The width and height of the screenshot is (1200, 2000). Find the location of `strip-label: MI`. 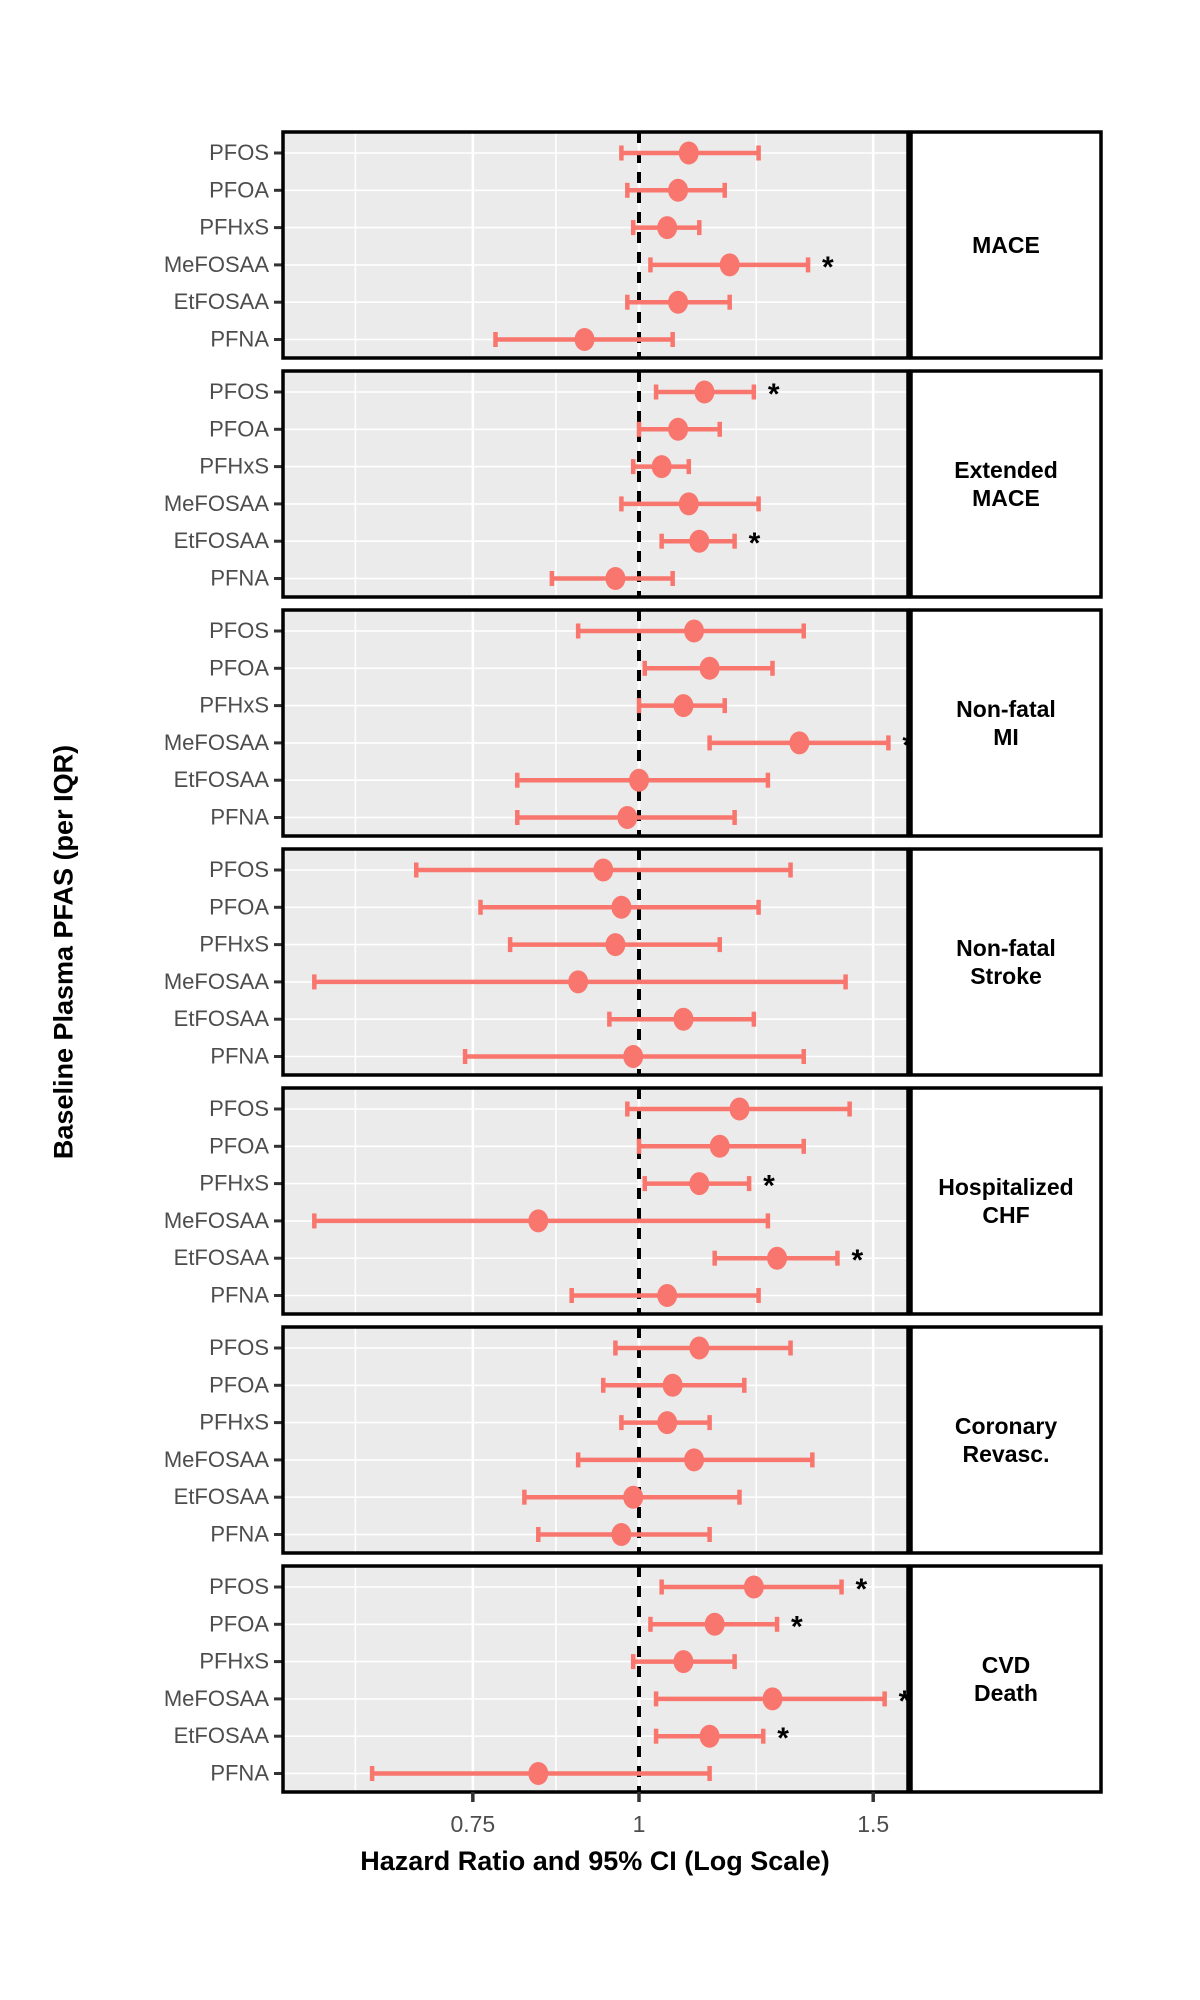

strip-label: MI is located at coordinates (1006, 737).